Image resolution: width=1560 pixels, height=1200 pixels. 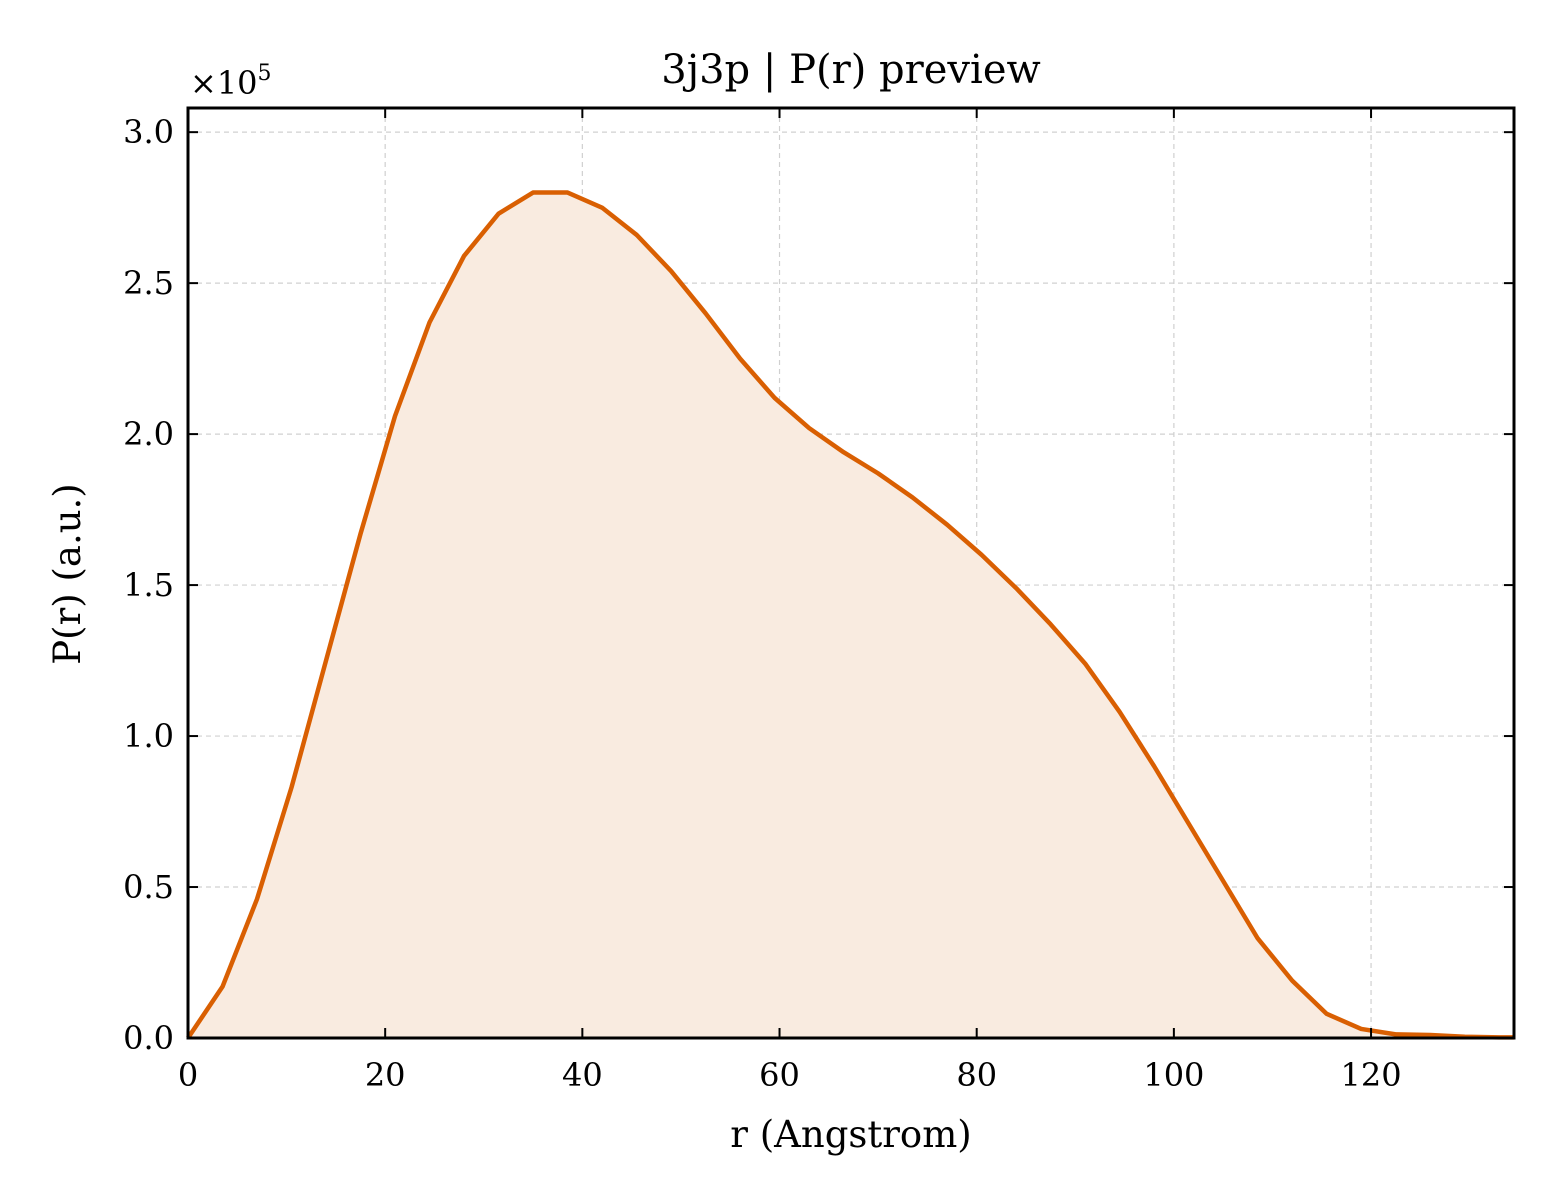 I want to click on x-tick-label: 100, so click(x=1173, y=1075).